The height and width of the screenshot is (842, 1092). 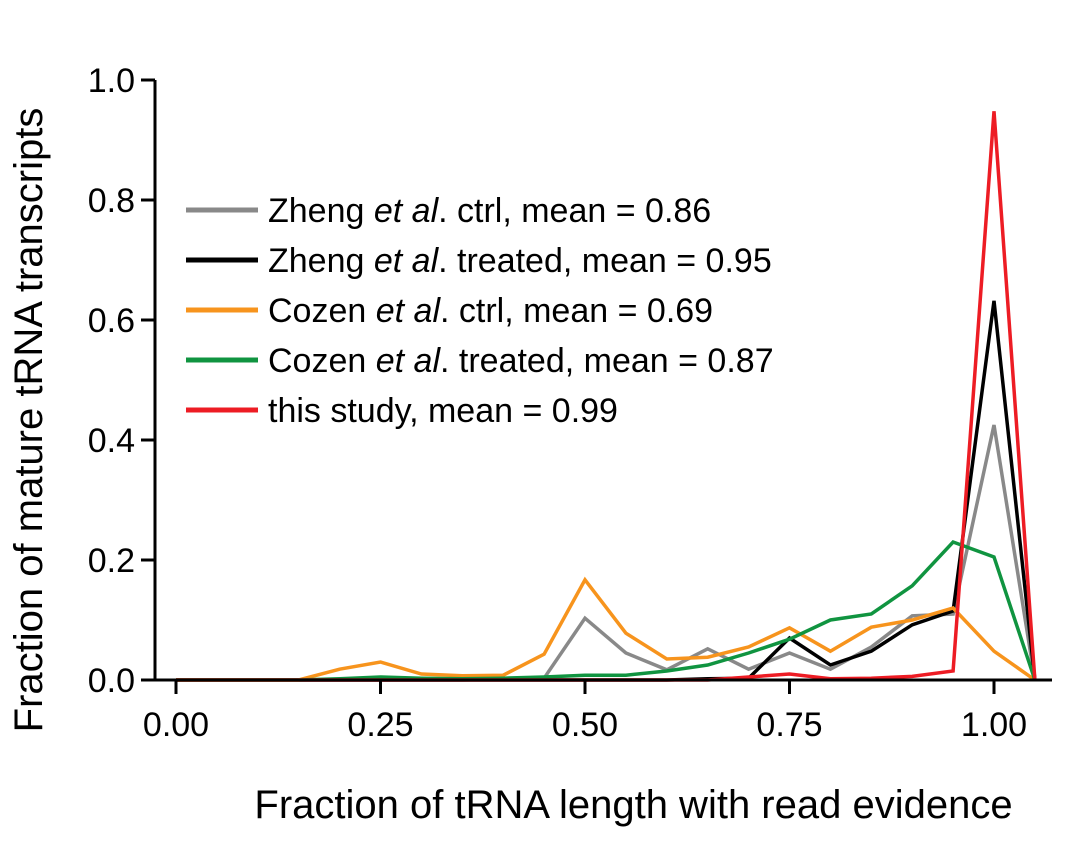 What do you see at coordinates (521, 361) in the screenshot?
I see `legend-label-4: Cozen et al. treated, mean = 0.87` at bounding box center [521, 361].